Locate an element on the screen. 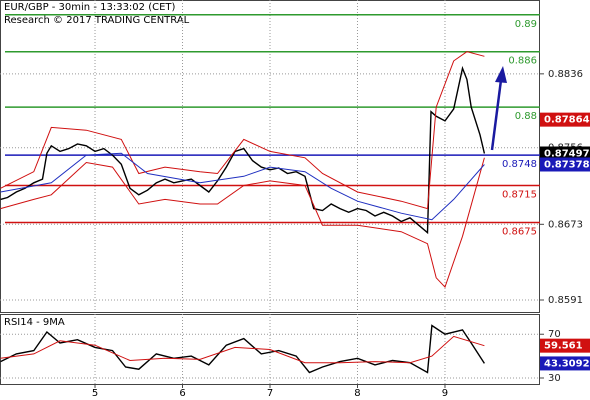  level-label: 0.886 is located at coordinates (522, 61).